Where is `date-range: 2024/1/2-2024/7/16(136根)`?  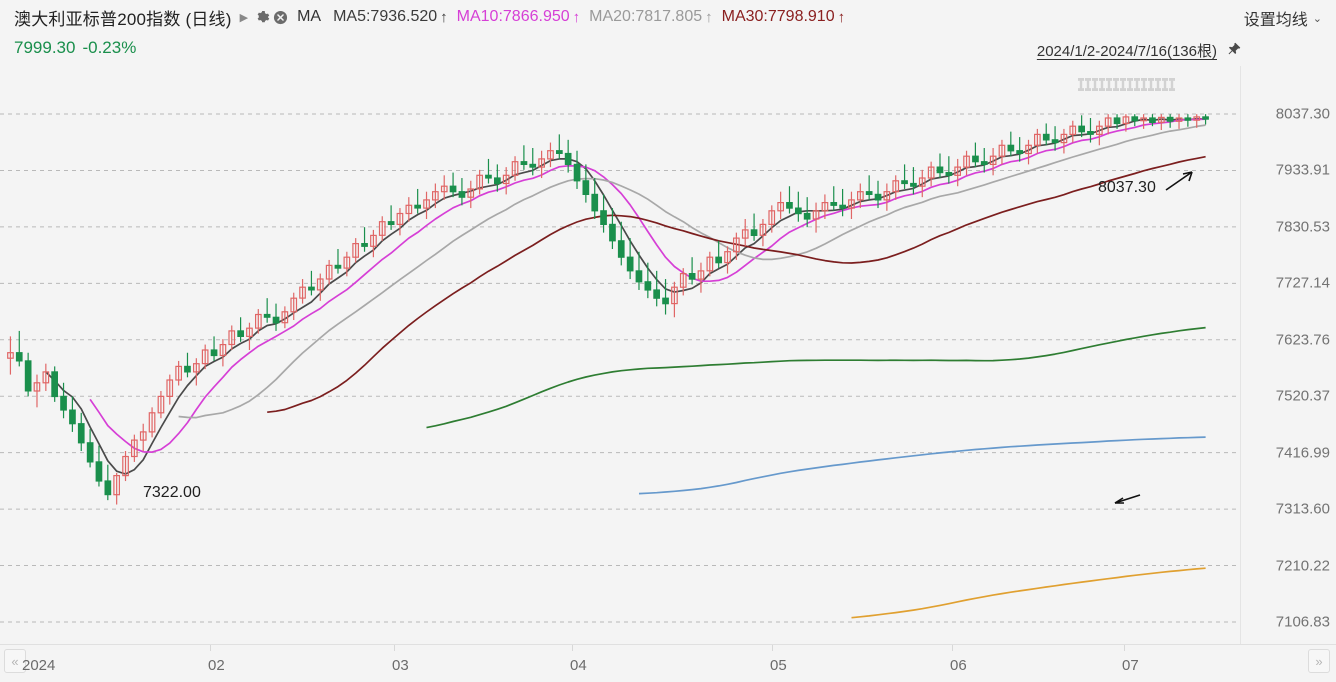 date-range: 2024/1/2-2024/7/16(136根) is located at coordinates (1138, 50).